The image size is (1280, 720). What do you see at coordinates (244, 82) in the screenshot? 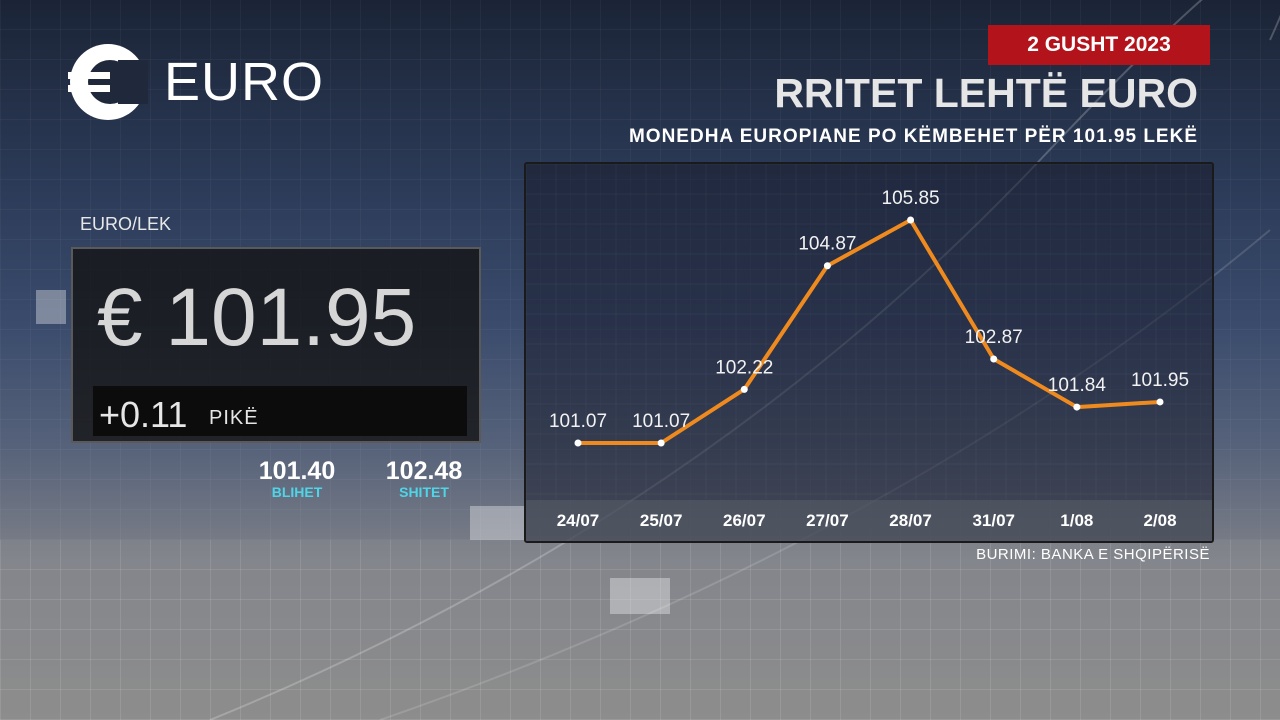
I see `logo-text: EURO` at bounding box center [244, 82].